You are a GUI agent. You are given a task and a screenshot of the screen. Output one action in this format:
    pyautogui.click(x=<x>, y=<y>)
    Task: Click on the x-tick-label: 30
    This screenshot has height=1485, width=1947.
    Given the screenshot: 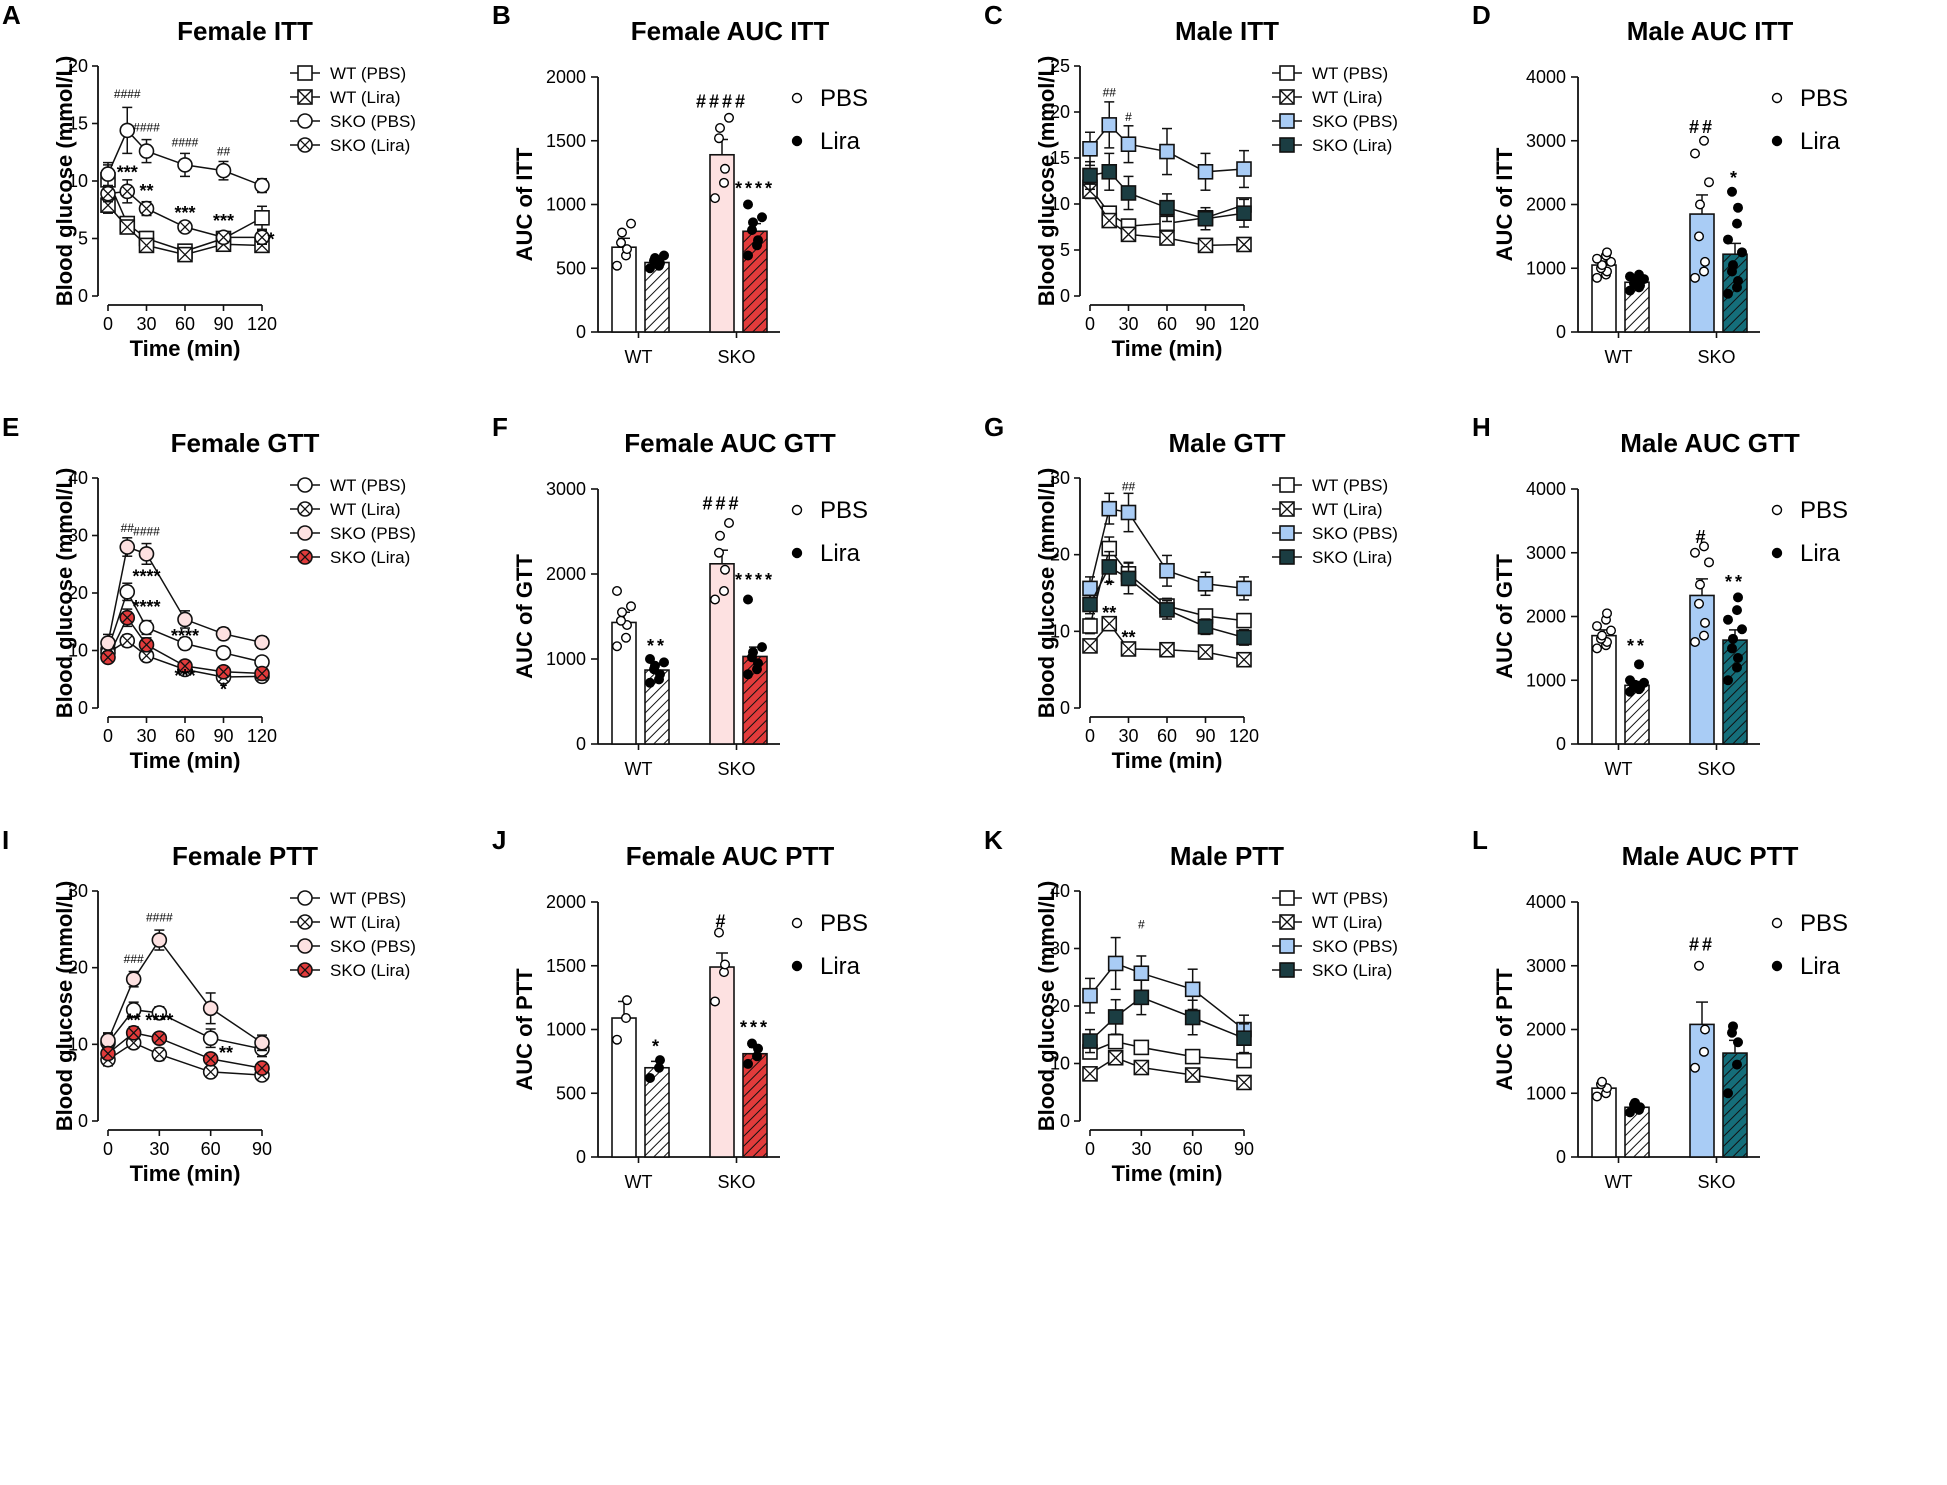 What is the action you would take?
    pyautogui.click(x=1128, y=324)
    